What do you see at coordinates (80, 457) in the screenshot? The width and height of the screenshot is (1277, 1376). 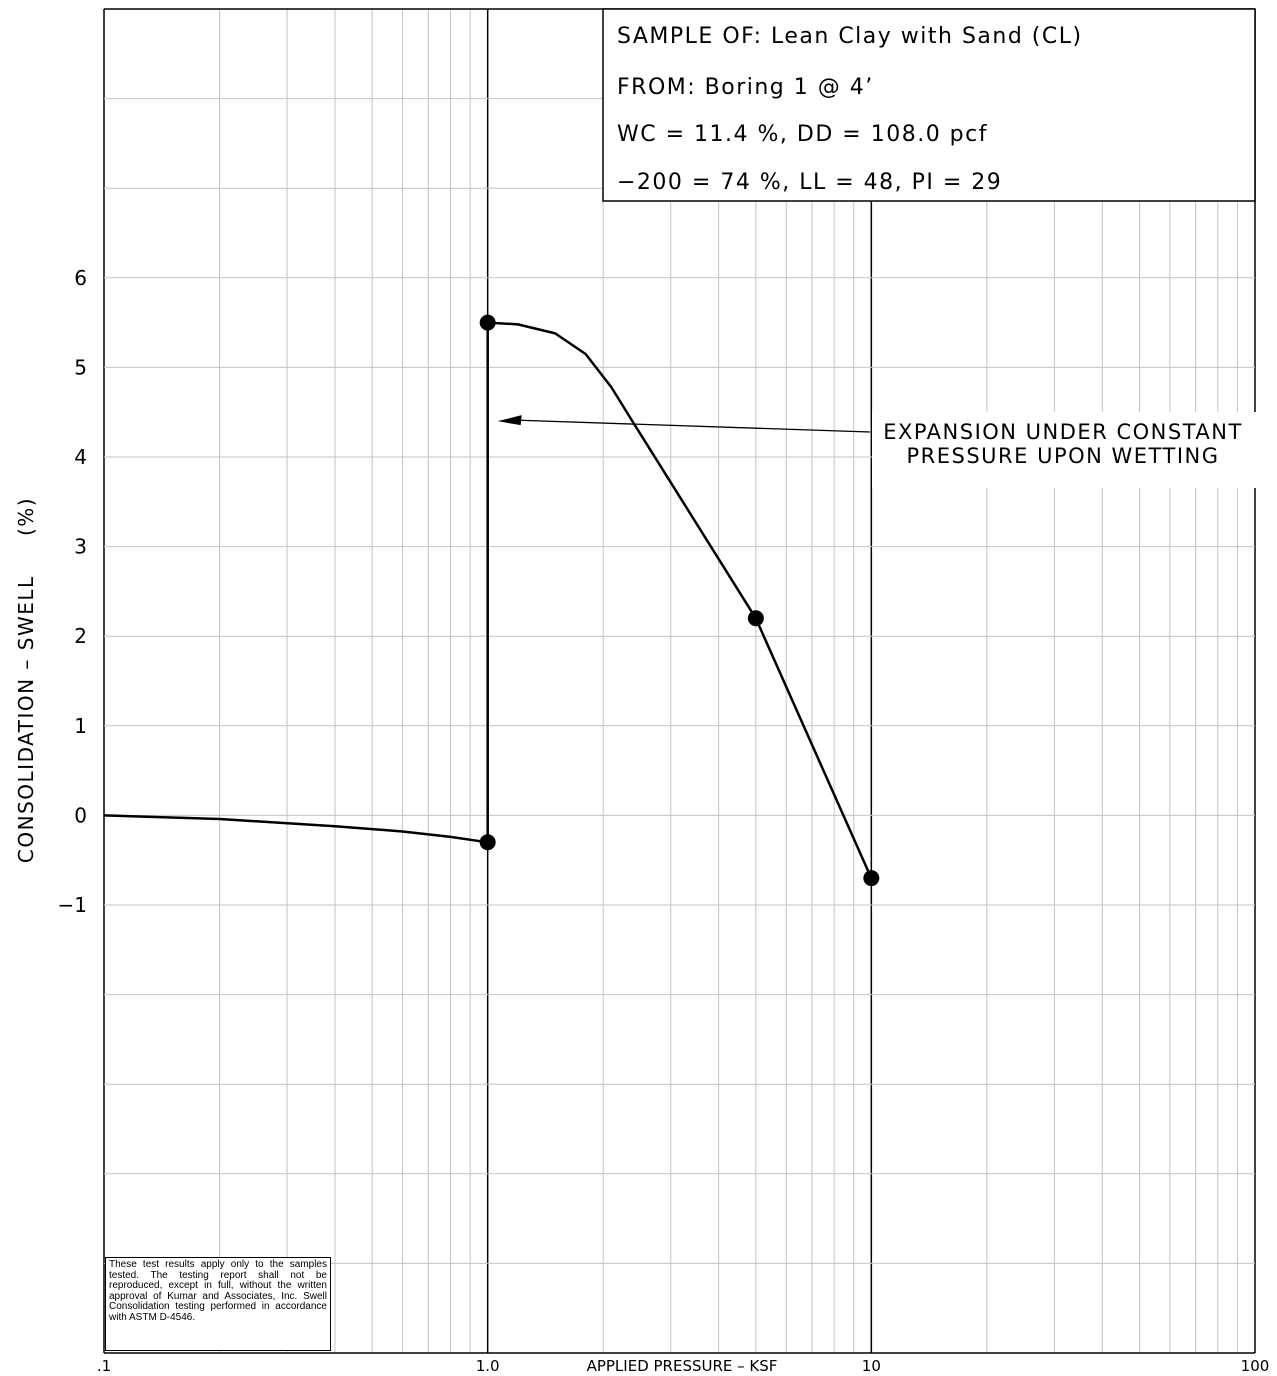 I see `y-tick-label: 4` at bounding box center [80, 457].